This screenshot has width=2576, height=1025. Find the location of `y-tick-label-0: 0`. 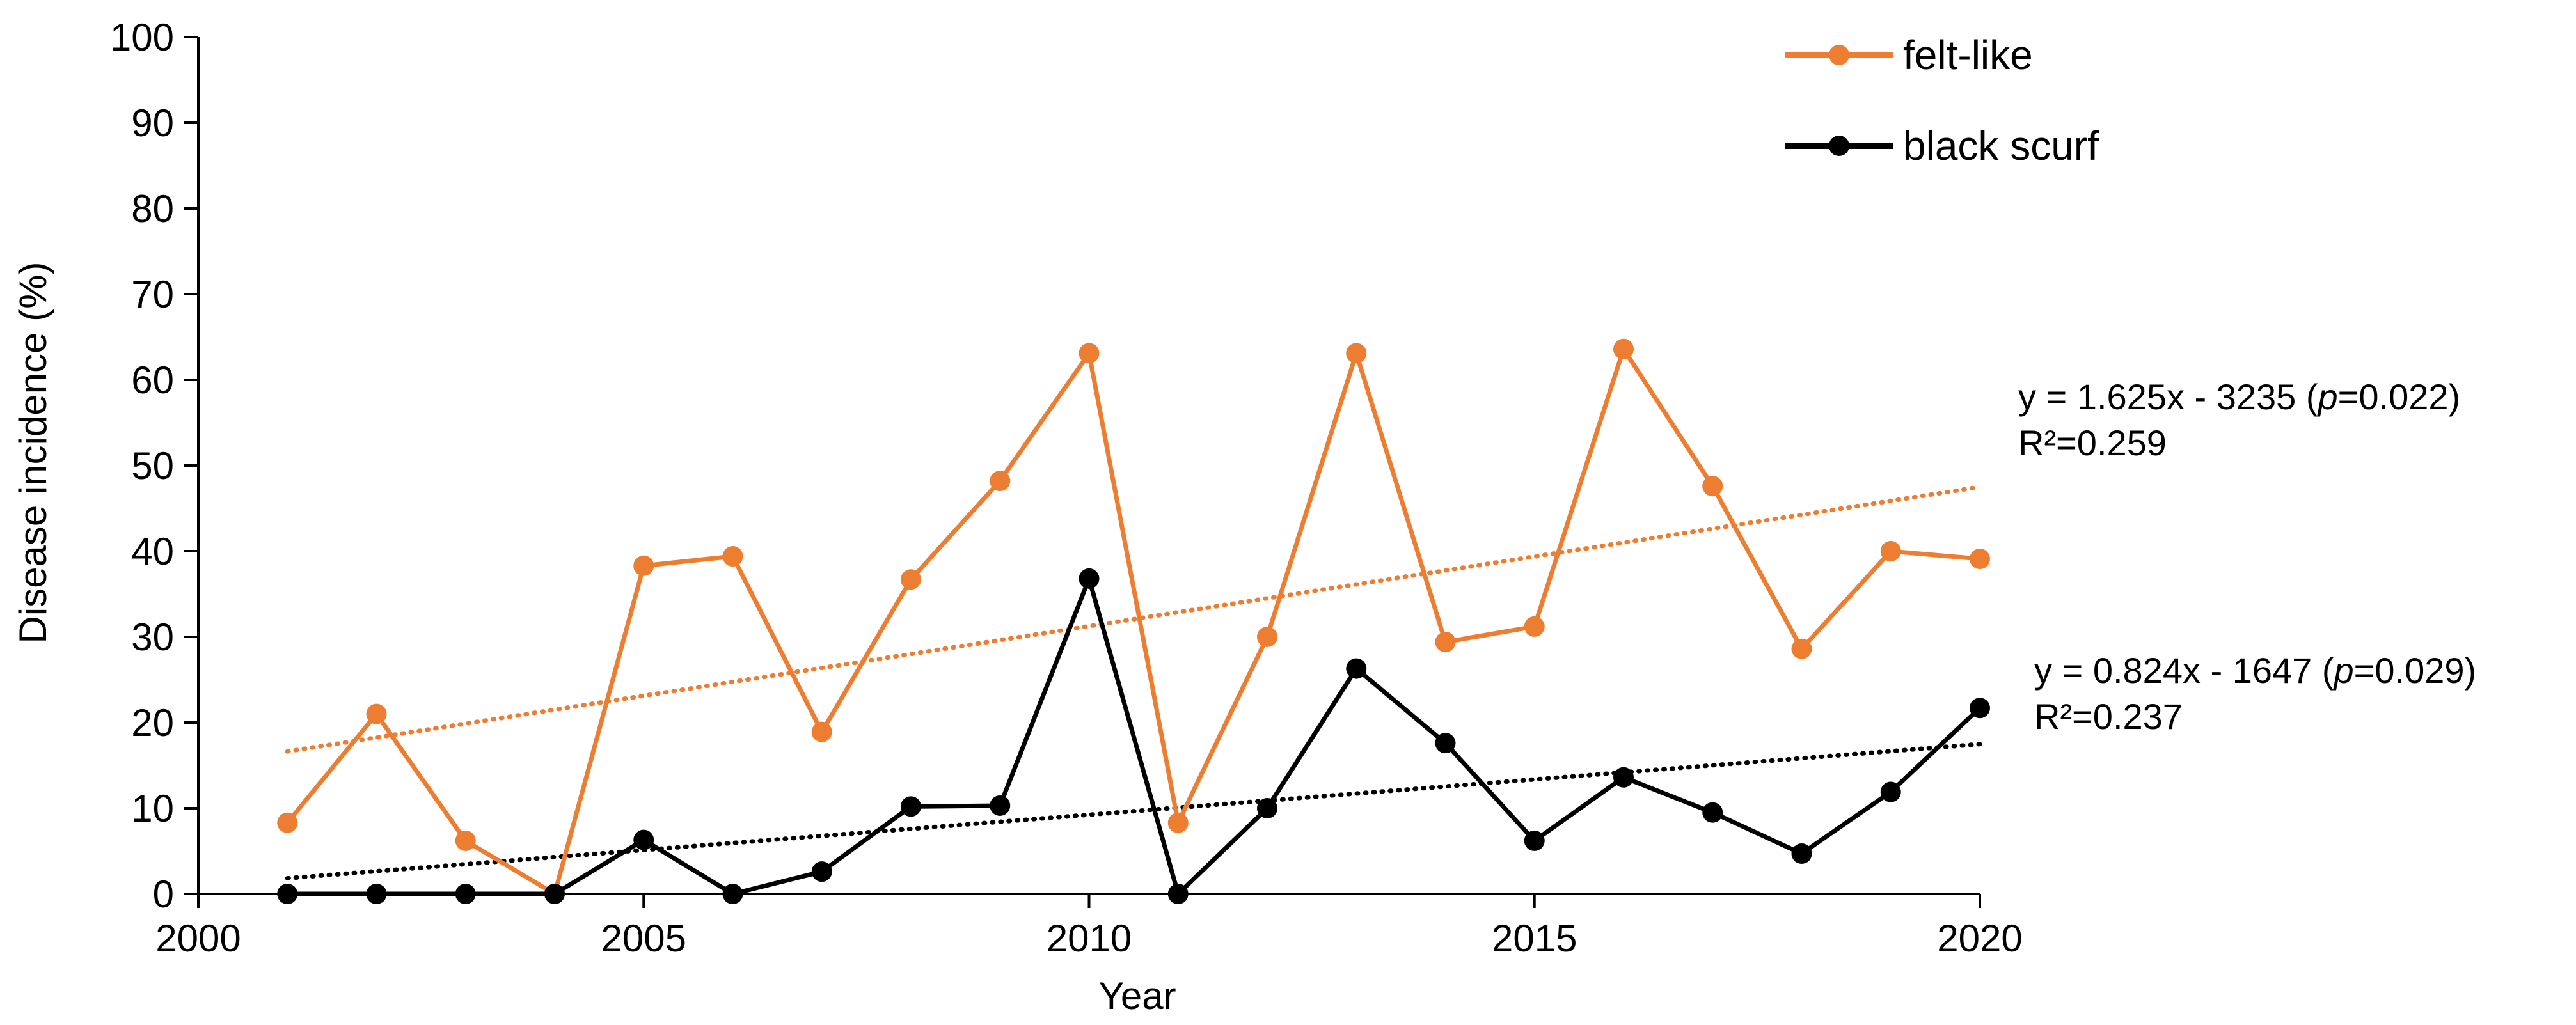

y-tick-label-0: 0 is located at coordinates (163, 895).